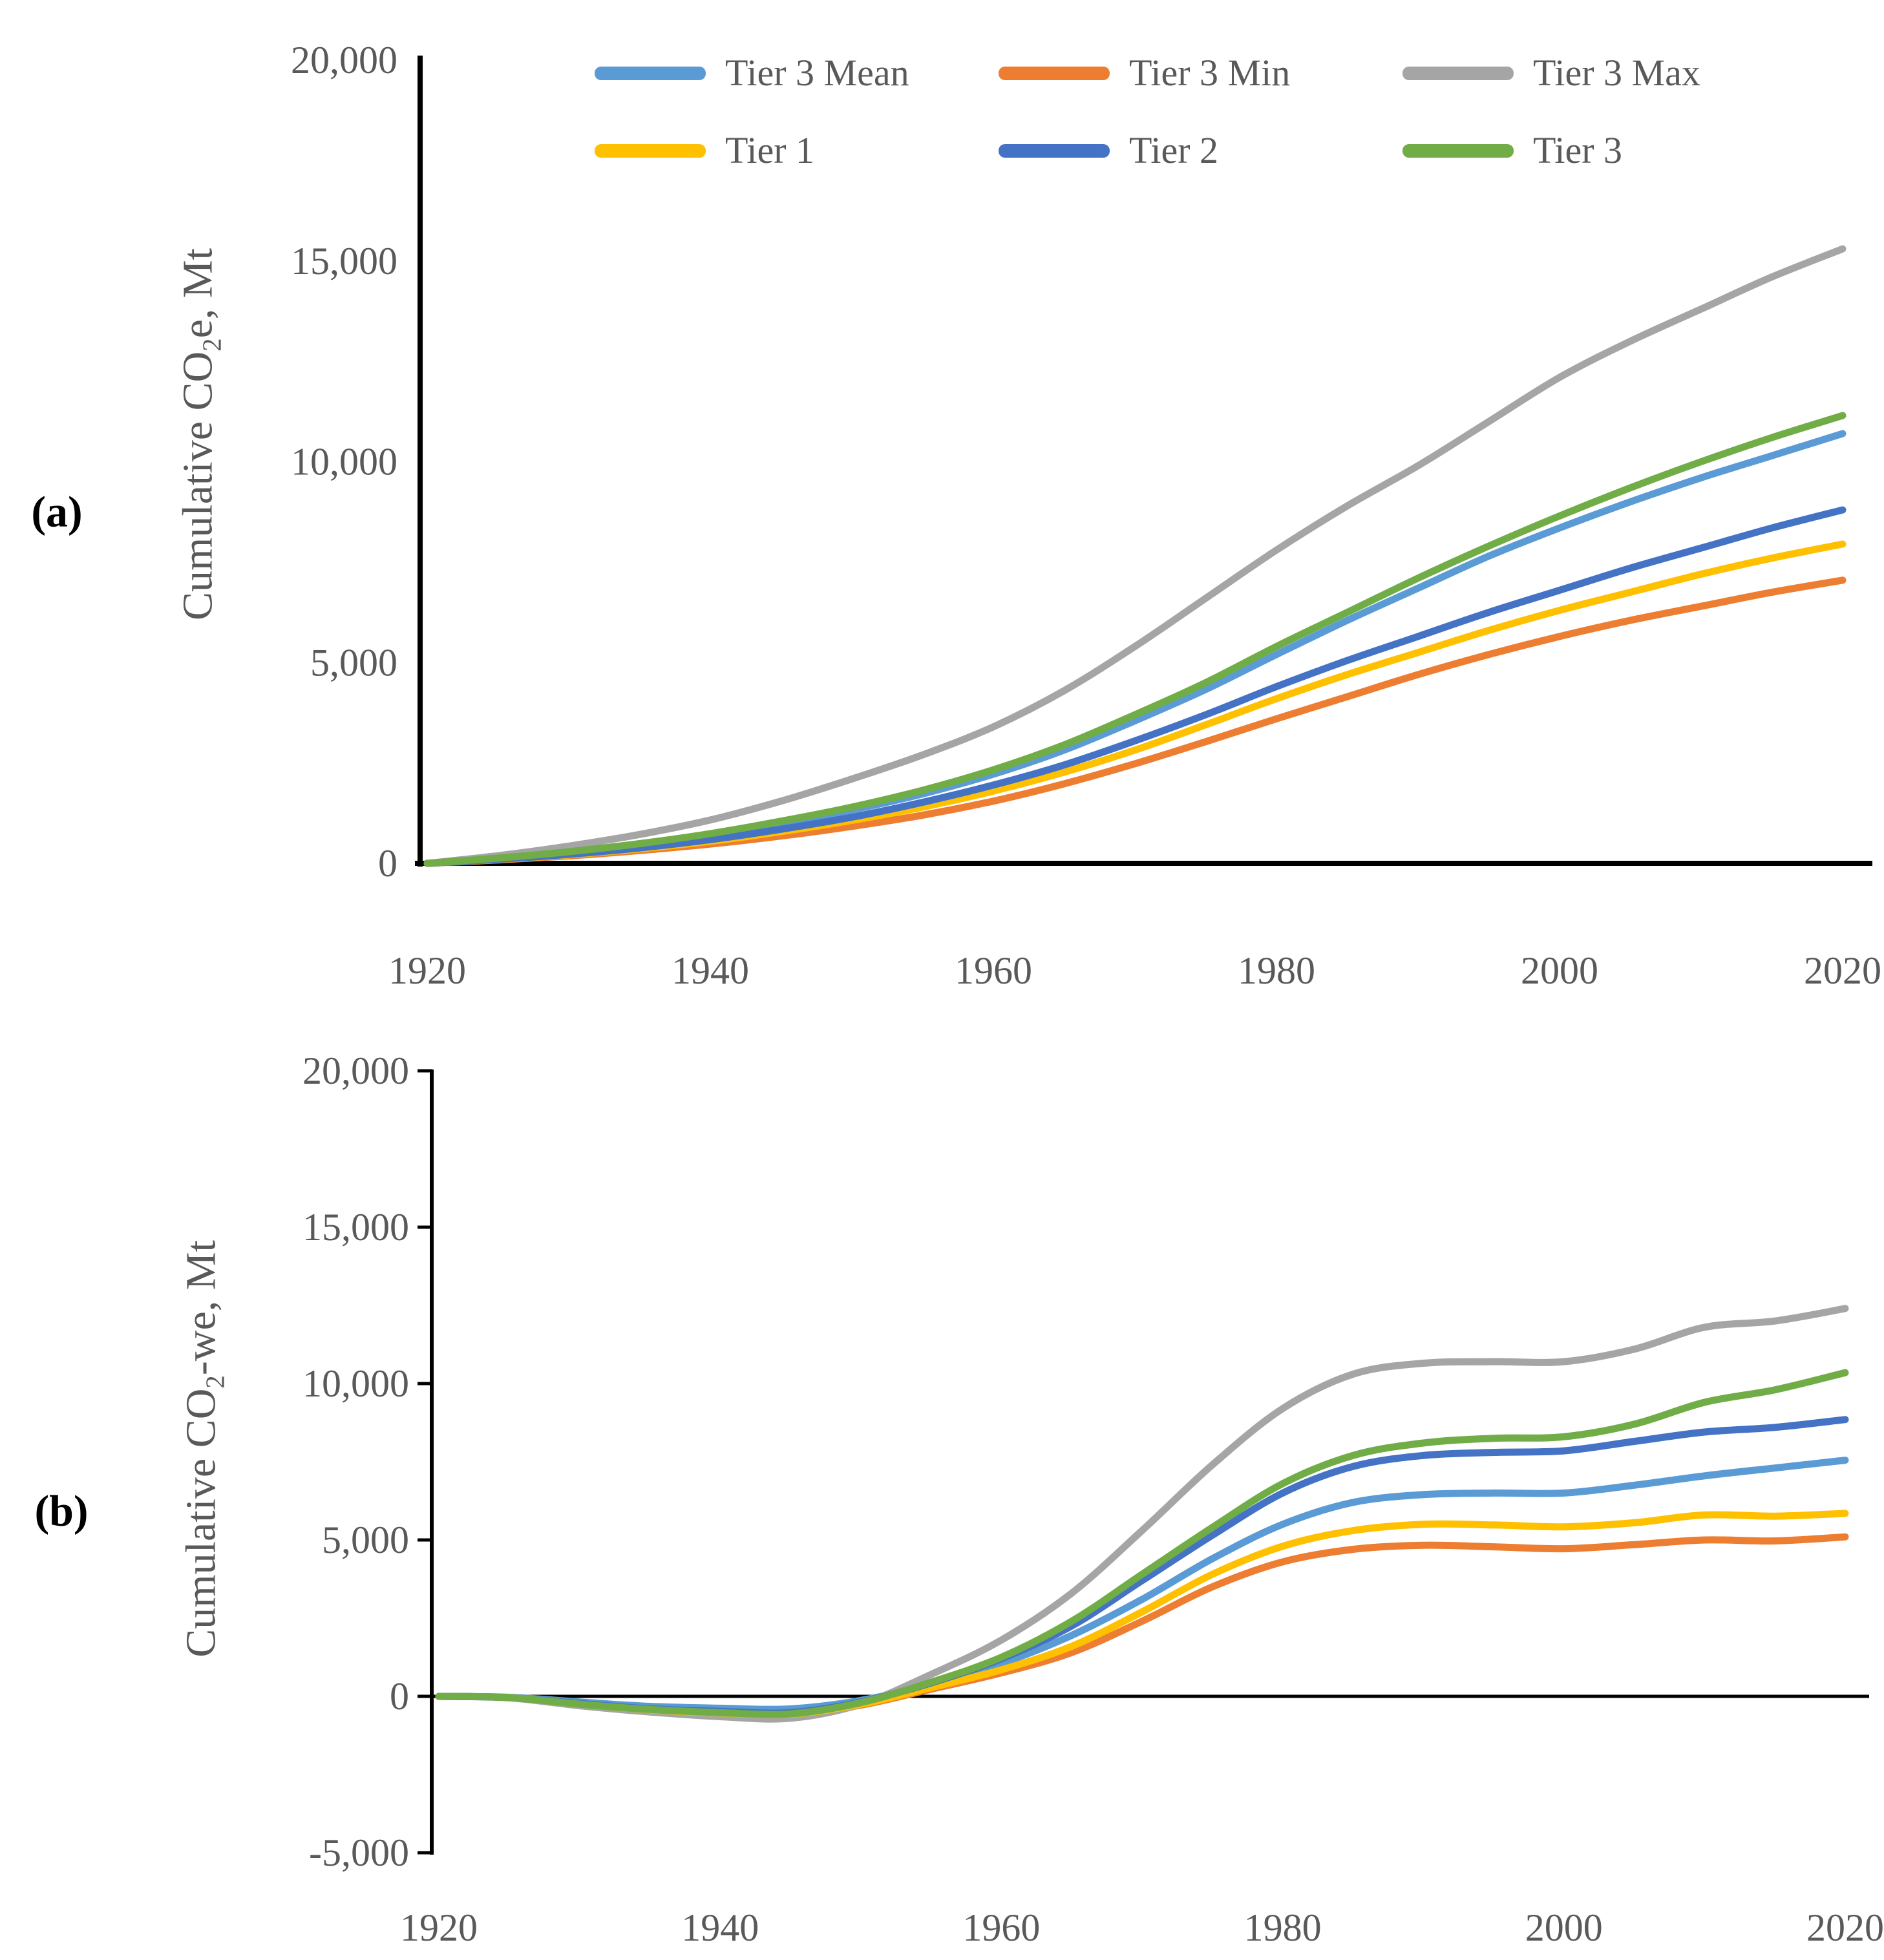  I want to click on y-tick-label: -5,000, so click(359, 1852).